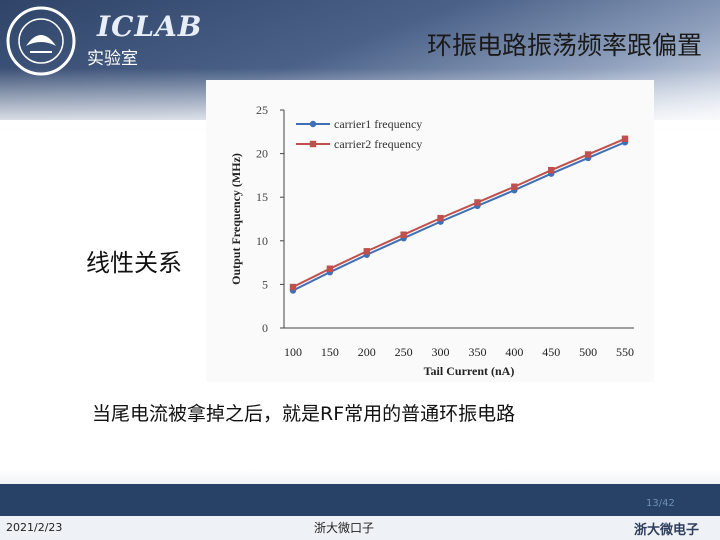  I want to click on logo-subtitle: 实验室, so click(112, 59).